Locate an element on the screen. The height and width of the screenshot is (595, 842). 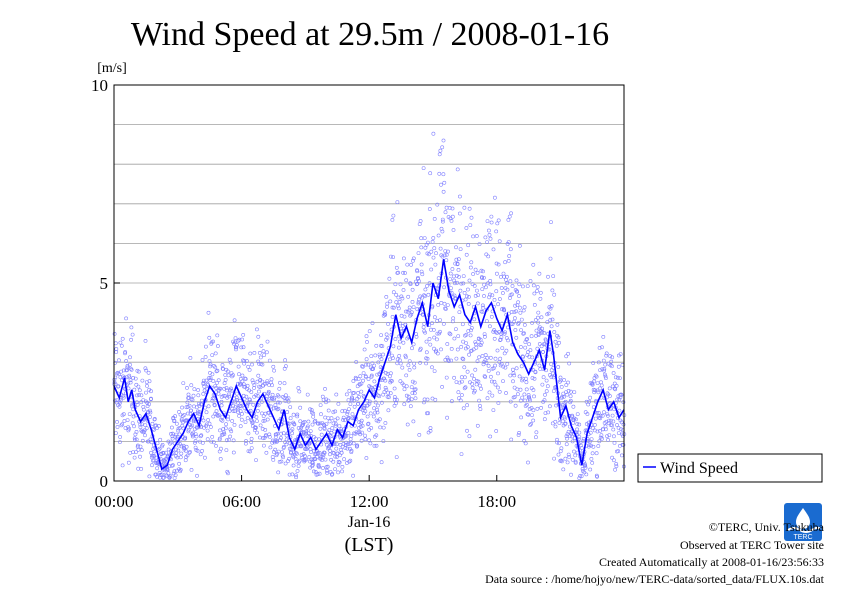
y-axis-label: [m/s] is located at coordinates (112, 68).